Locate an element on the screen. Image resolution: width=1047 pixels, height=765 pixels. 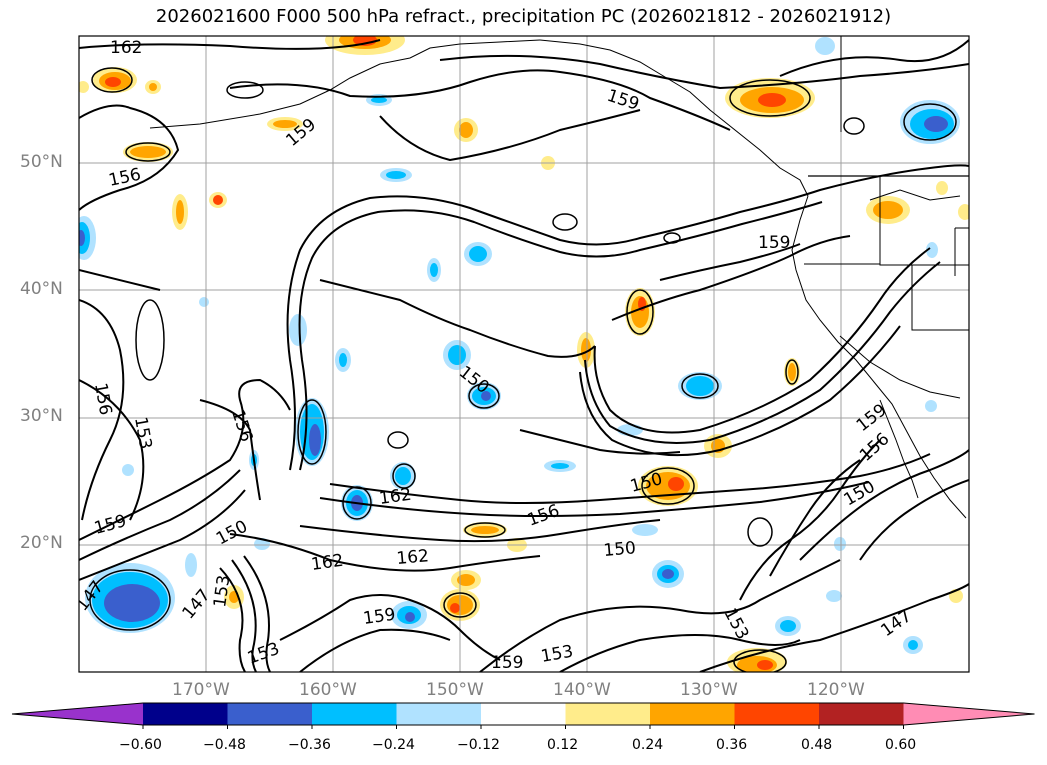
lon-label: 140°W is located at coordinates (582, 690).